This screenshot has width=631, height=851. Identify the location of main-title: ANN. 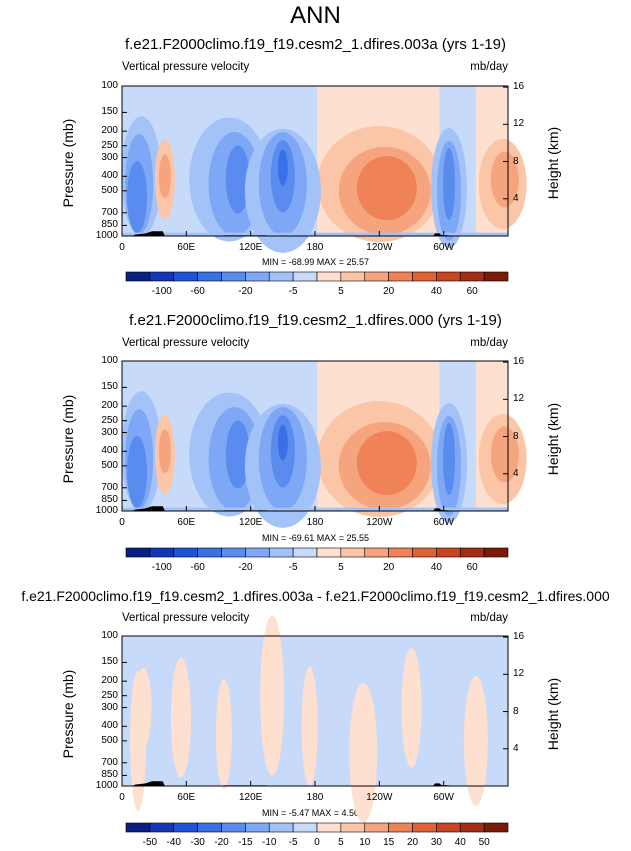
(315, 15).